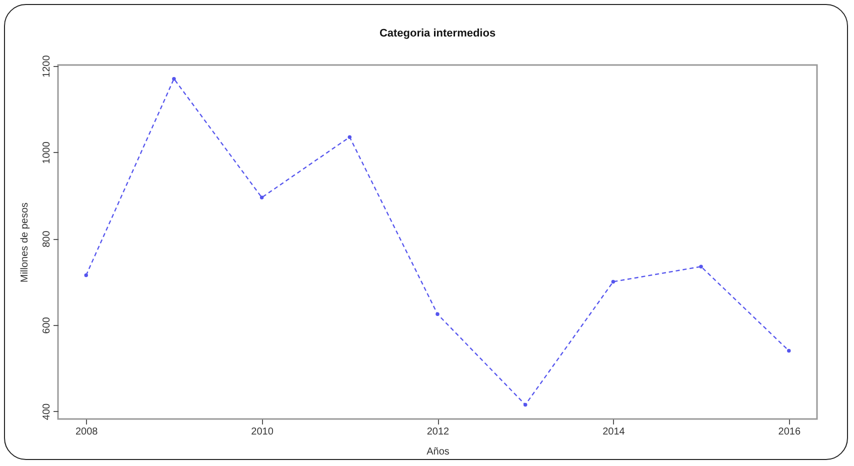  I want to click on x-tick-label: 2014, so click(614, 432).